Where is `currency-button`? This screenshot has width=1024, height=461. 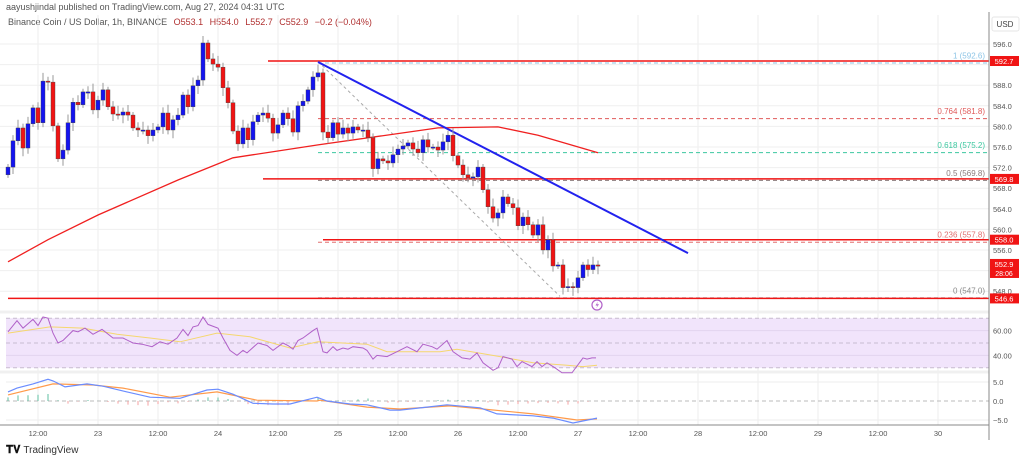 currency-button is located at coordinates (1005, 24).